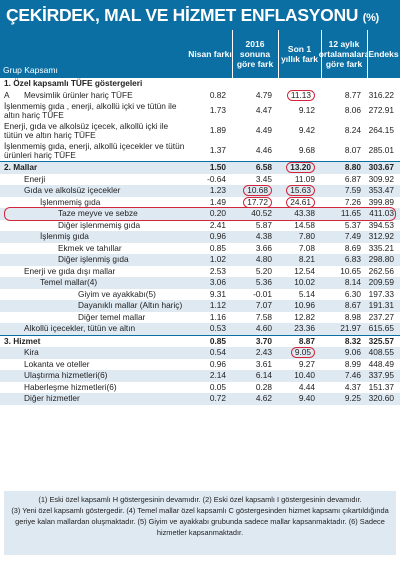 The image size is (400, 561). Describe the element at coordinates (381, 316) in the screenshot. I see `cell-value: 237.27` at that location.